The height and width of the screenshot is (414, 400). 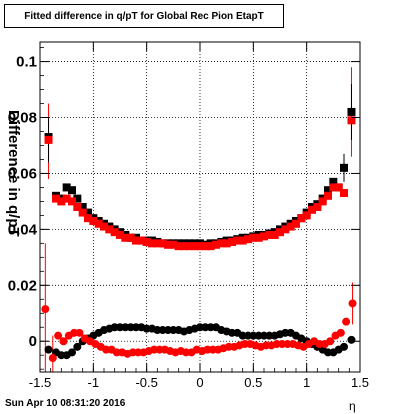 I want to click on x-tick-label: 1.5, so click(x=360, y=382).